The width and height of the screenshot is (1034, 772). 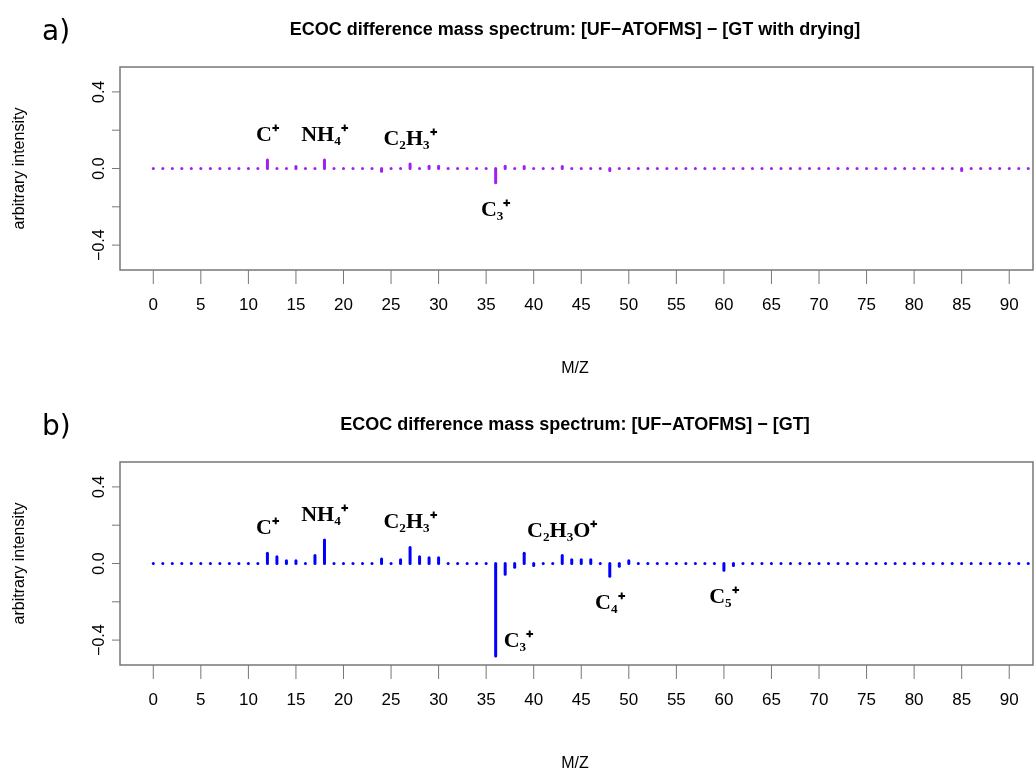 What do you see at coordinates (56, 30) in the screenshot?
I see `text: a)` at bounding box center [56, 30].